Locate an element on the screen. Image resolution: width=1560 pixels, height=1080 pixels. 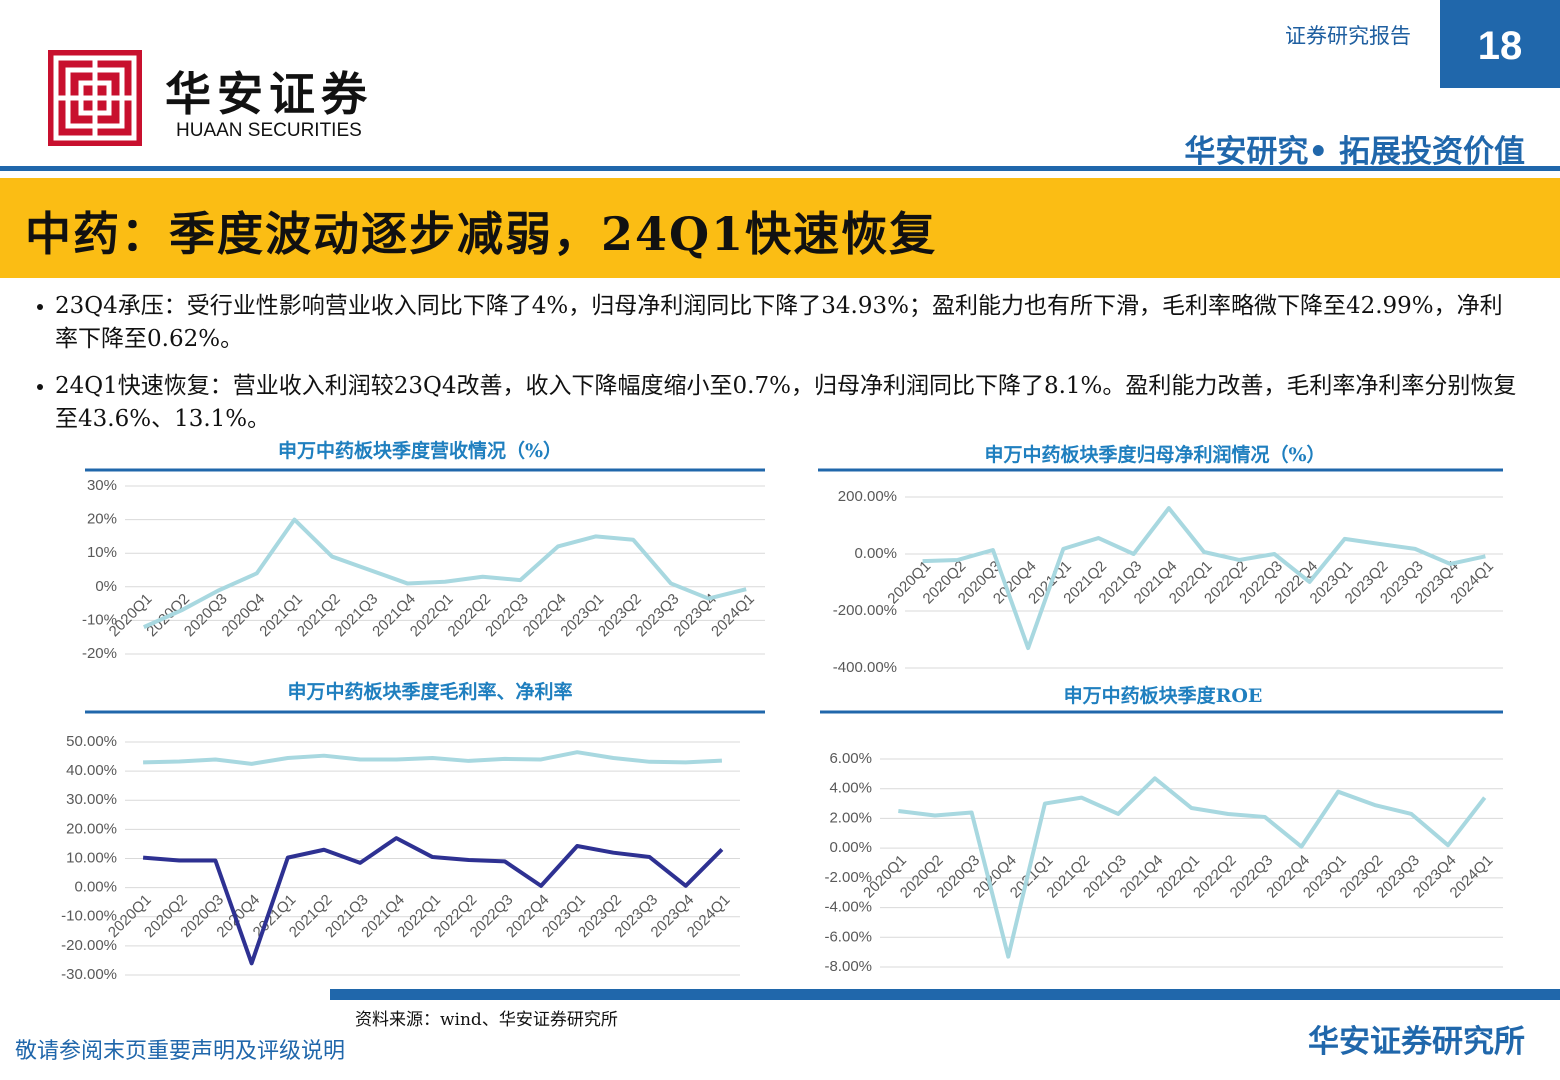
y-tick-label: 40.00% is located at coordinates (91, 770).